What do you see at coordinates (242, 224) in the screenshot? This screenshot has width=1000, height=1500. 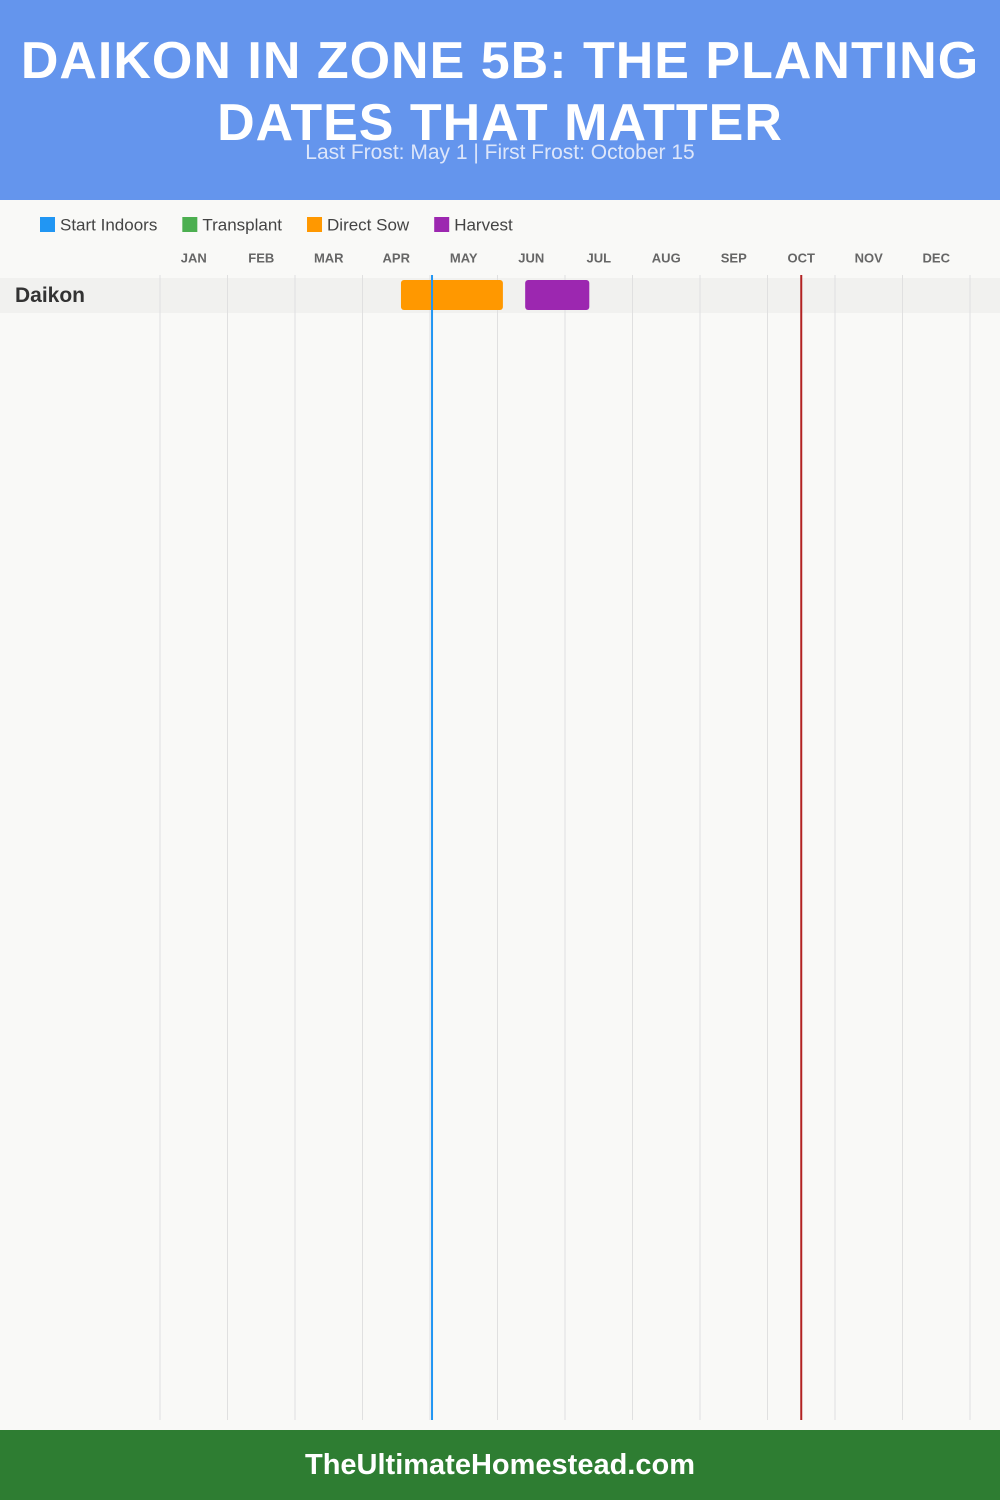 I see `legend-label: Transplant` at bounding box center [242, 224].